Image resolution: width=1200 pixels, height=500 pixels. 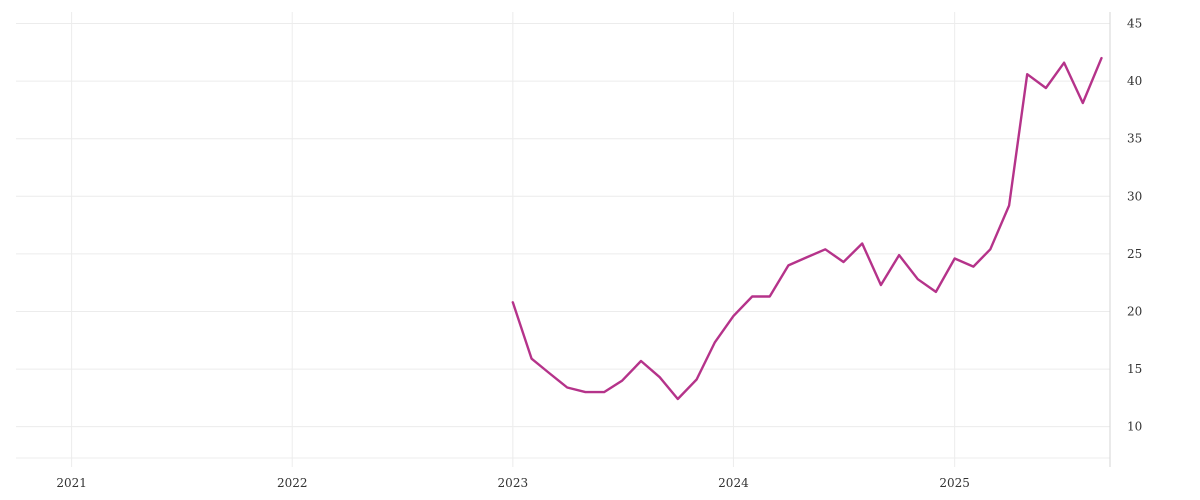 What do you see at coordinates (1134, 24) in the screenshot?
I see `y-tick-label-45: 45` at bounding box center [1134, 24].